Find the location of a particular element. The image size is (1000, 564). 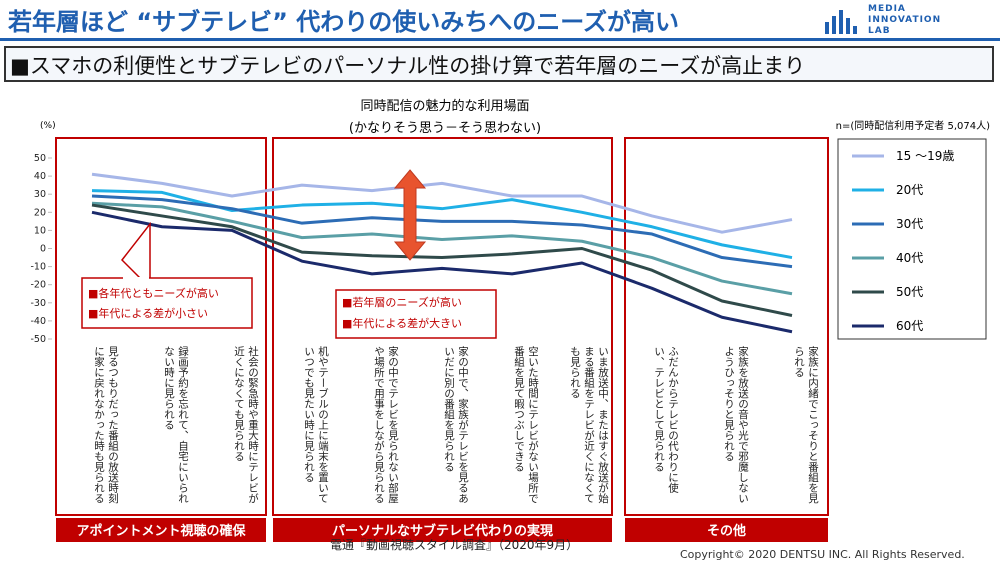

legend-label: 40代 is located at coordinates (909, 258).